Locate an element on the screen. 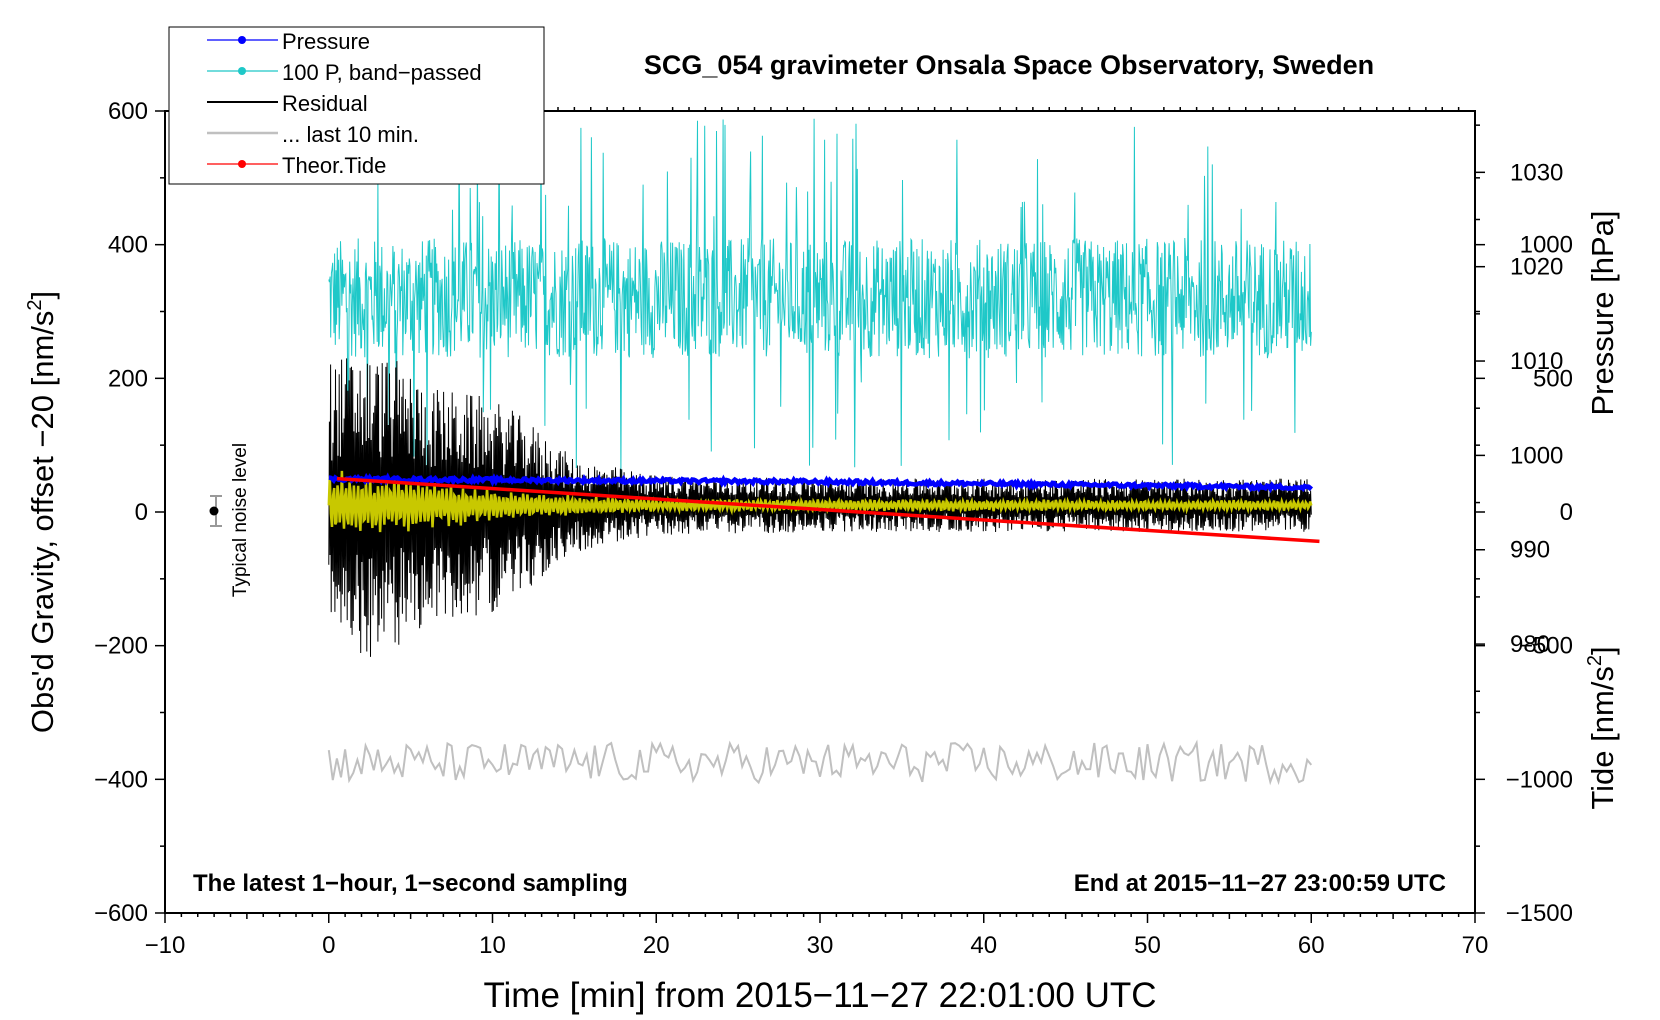  x-tick-label: 0 is located at coordinates (328, 945).